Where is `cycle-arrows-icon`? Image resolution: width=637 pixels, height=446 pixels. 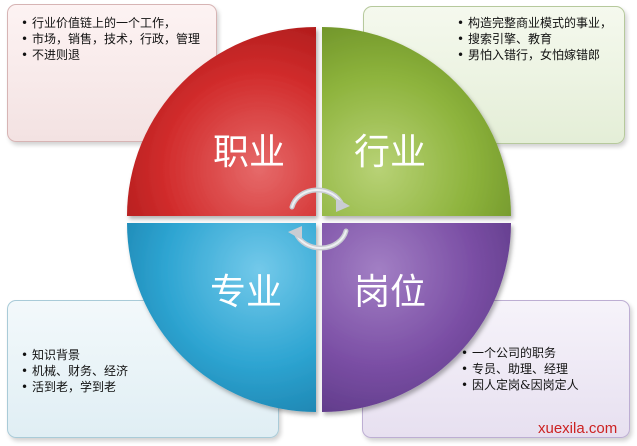
cycle-arrows-icon is located at coordinates (319, 219).